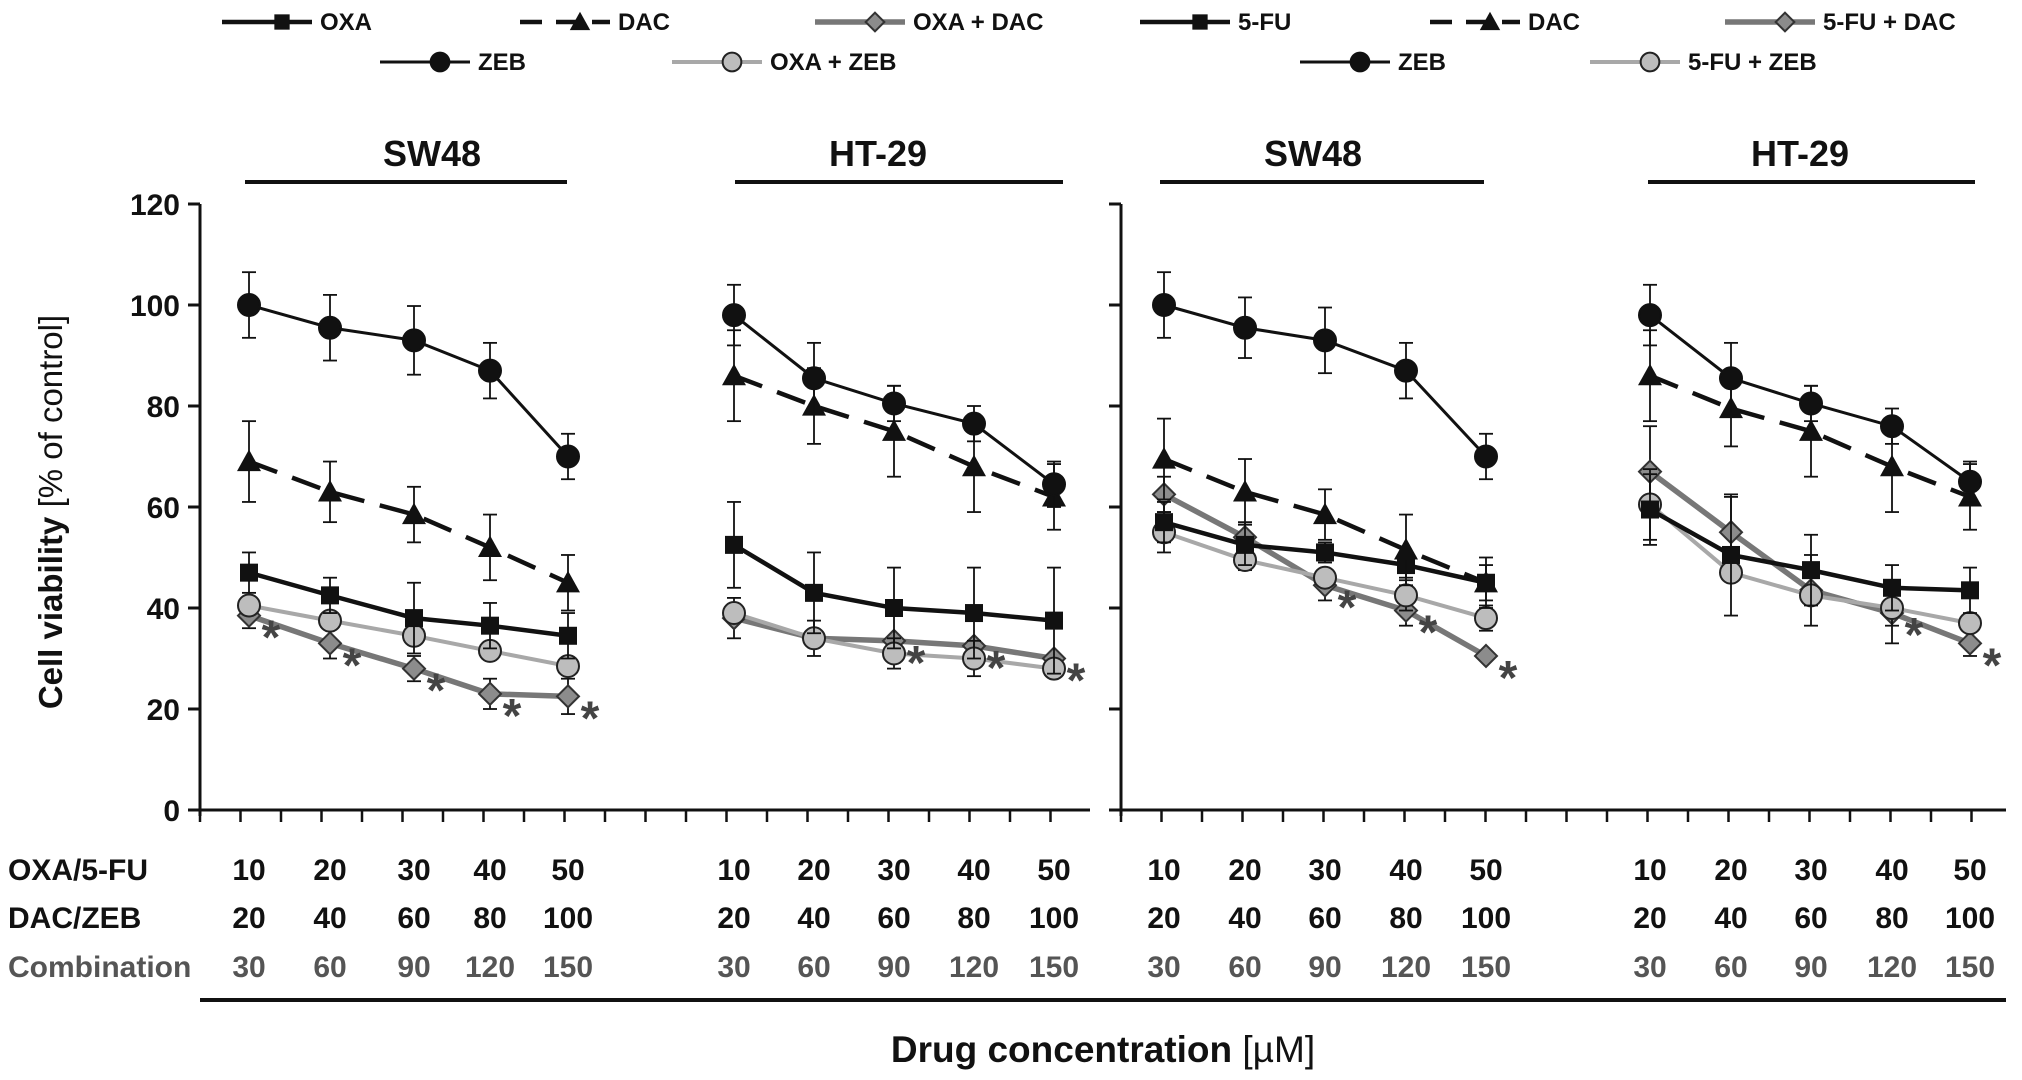 The height and width of the screenshot is (1080, 2022). I want to click on x-tick-label: 100, so click(1486, 918).